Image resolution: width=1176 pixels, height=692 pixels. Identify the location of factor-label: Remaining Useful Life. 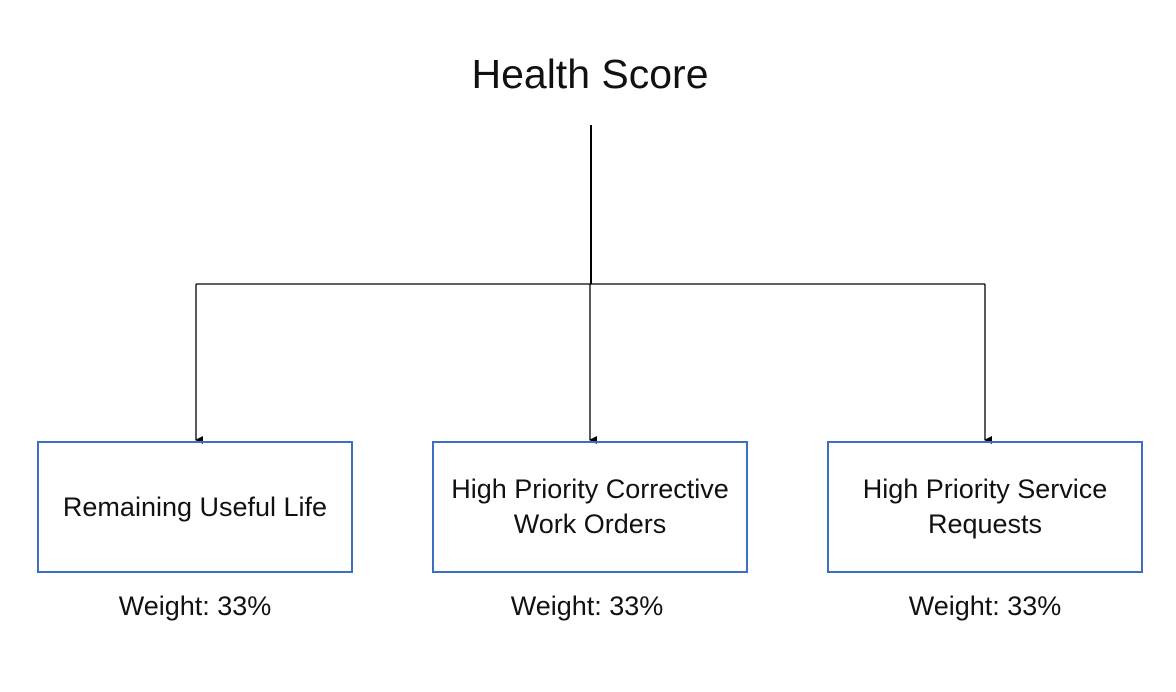
(195, 506).